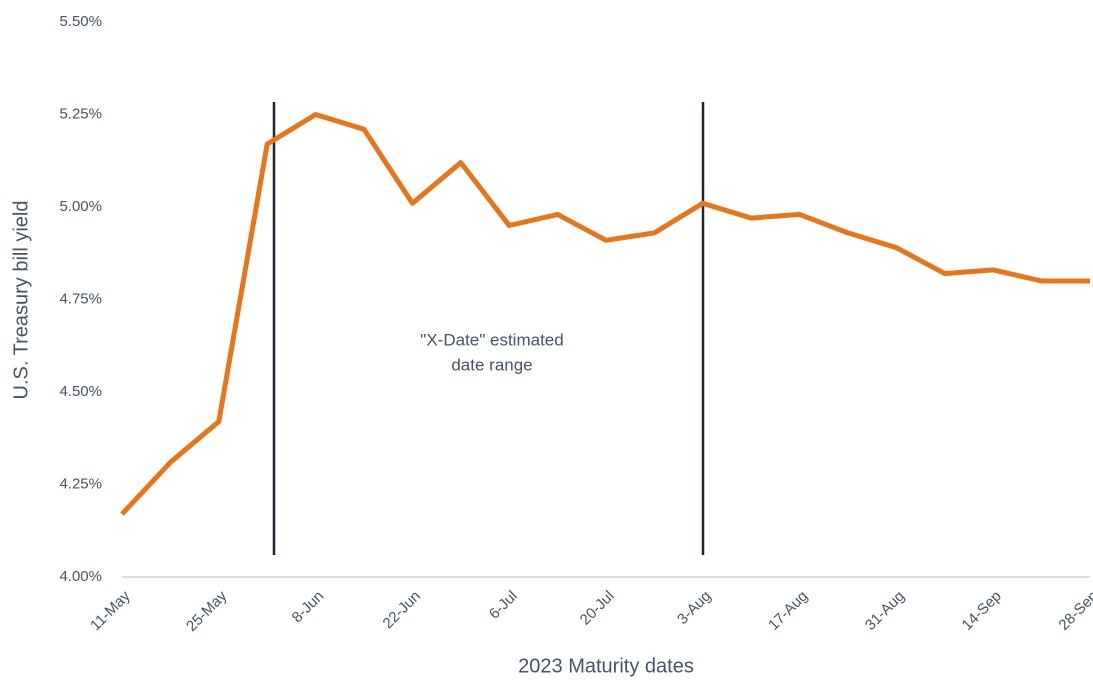 This screenshot has width=1093, height=681. What do you see at coordinates (80, 576) in the screenshot?
I see `y-tick-label: 4.00%` at bounding box center [80, 576].